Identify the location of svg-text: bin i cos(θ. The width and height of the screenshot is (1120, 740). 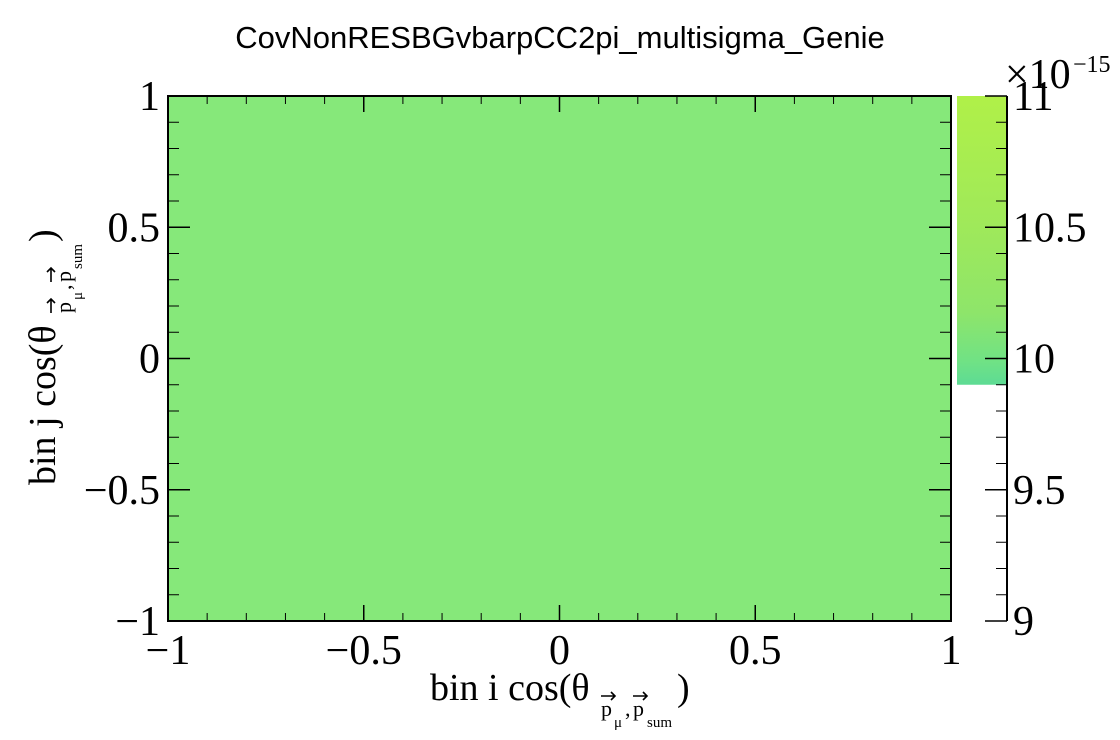
(510, 688).